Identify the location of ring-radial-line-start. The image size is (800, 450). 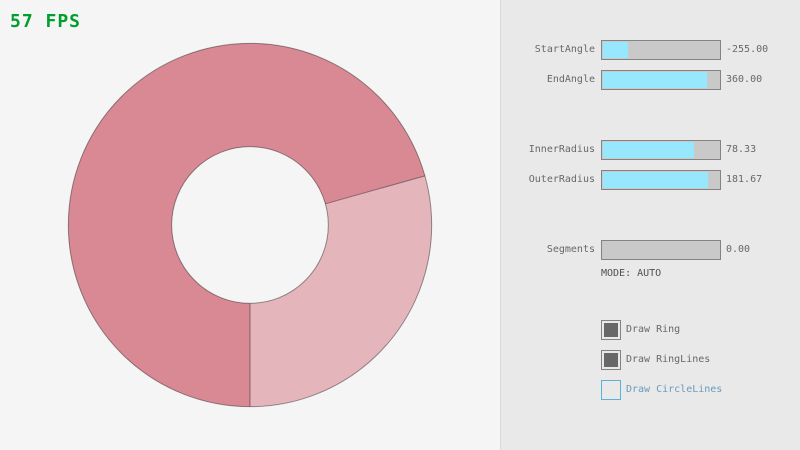
(375, 190).